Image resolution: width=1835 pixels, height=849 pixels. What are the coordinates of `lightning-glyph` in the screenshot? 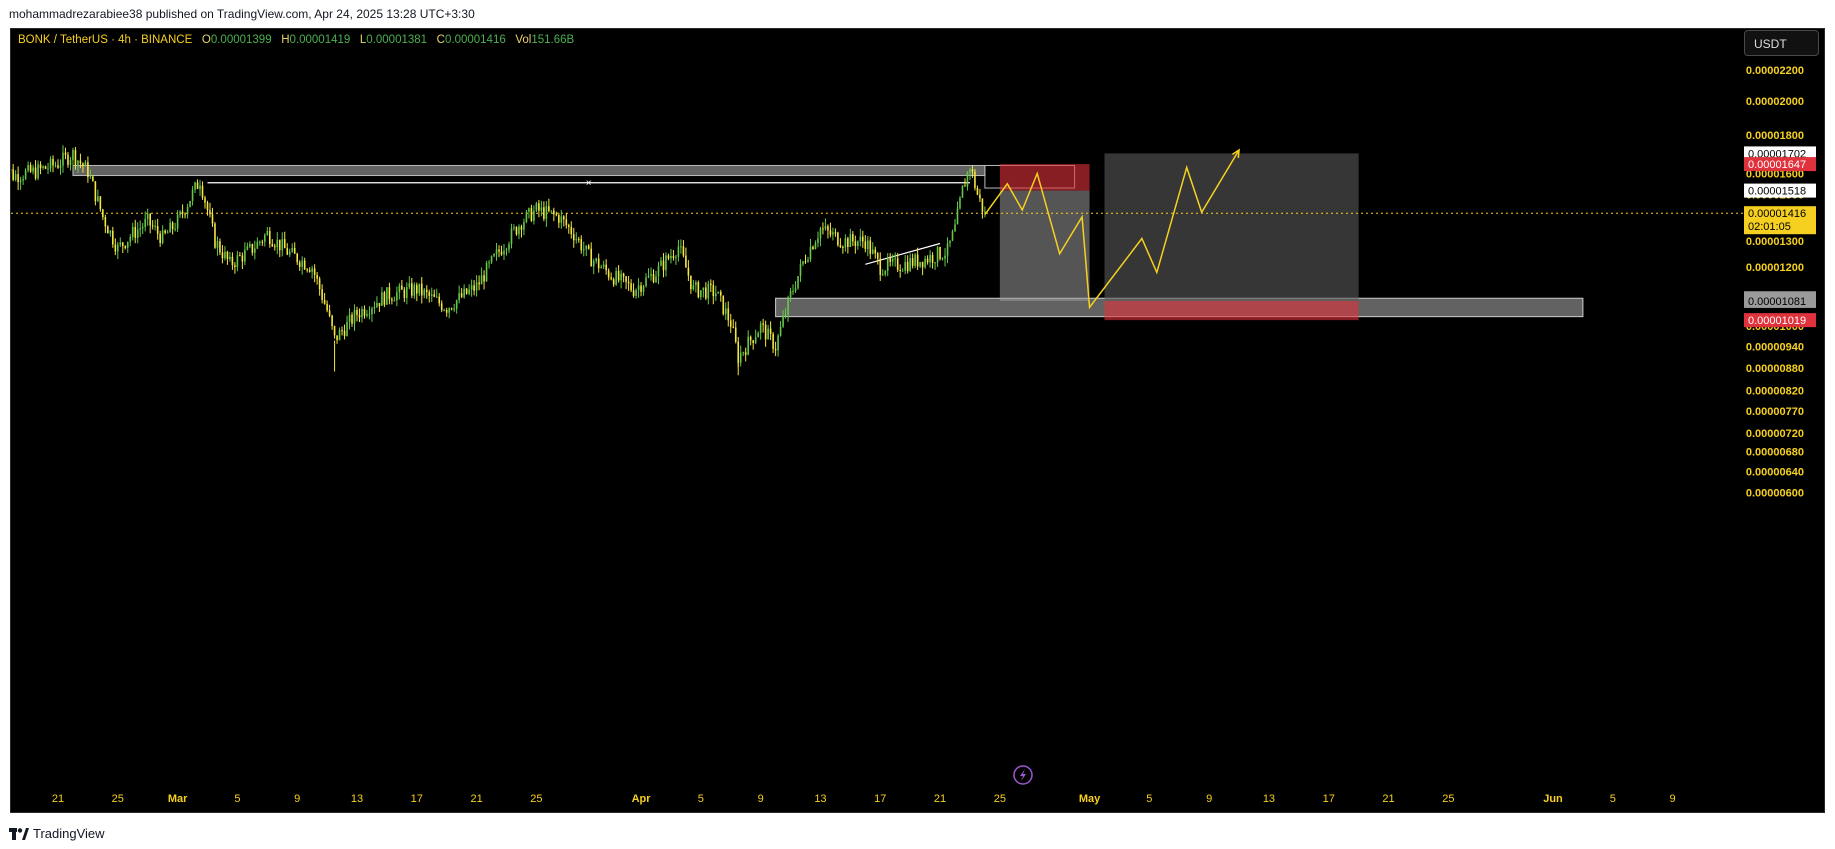 It's located at (1023, 775).